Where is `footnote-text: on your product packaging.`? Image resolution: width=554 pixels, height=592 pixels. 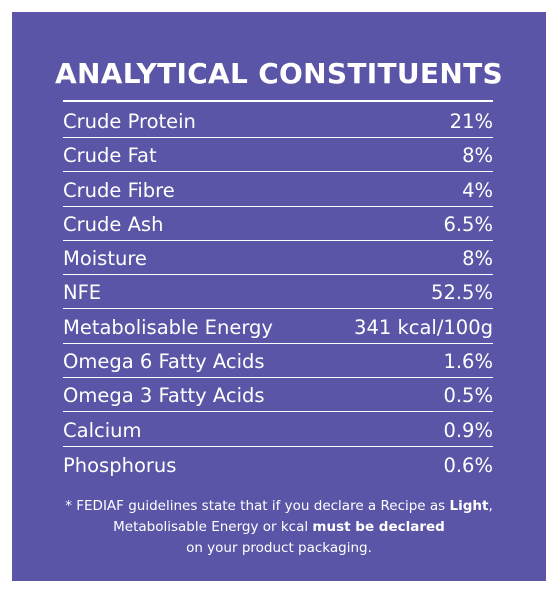 footnote-text: on your product packaging. is located at coordinates (279, 548).